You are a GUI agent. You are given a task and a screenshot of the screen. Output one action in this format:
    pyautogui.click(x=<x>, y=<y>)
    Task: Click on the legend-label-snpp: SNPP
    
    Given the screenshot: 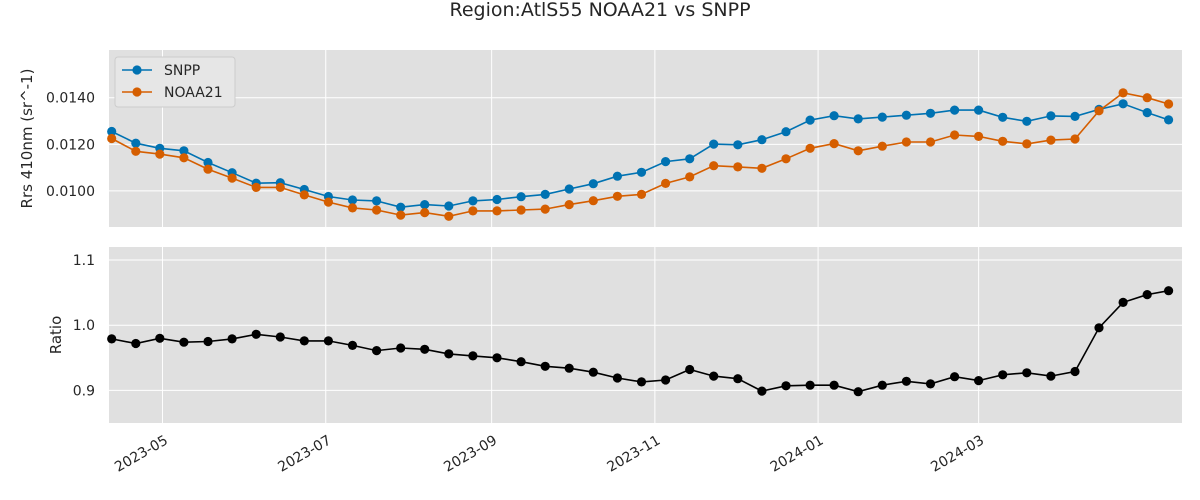 What is the action you would take?
    pyautogui.click(x=182, y=71)
    